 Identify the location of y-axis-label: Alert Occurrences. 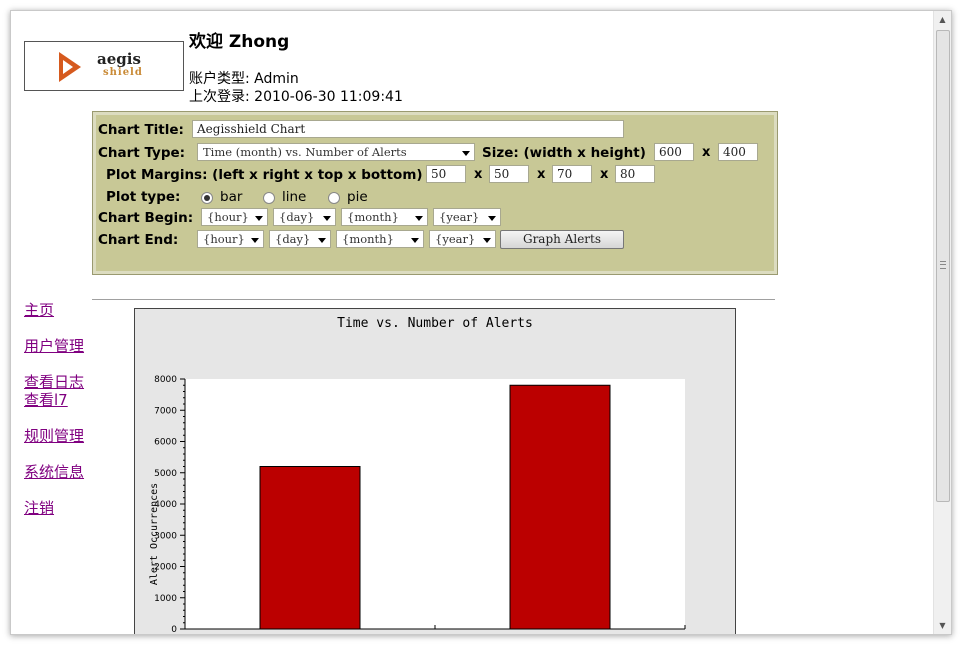
(154, 534).